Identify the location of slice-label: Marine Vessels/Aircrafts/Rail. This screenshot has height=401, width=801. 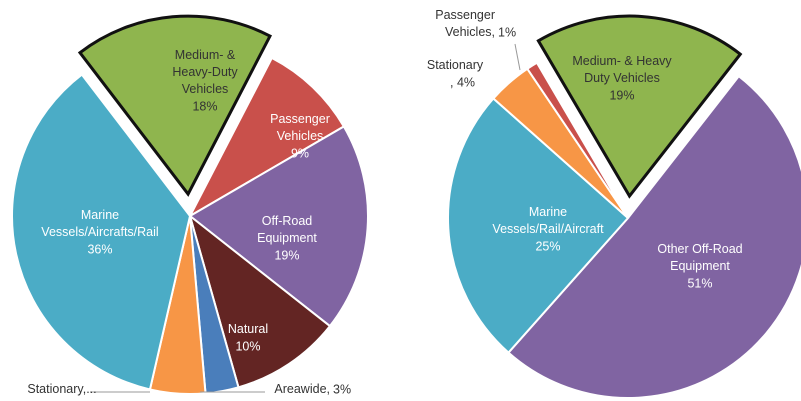
(99, 223).